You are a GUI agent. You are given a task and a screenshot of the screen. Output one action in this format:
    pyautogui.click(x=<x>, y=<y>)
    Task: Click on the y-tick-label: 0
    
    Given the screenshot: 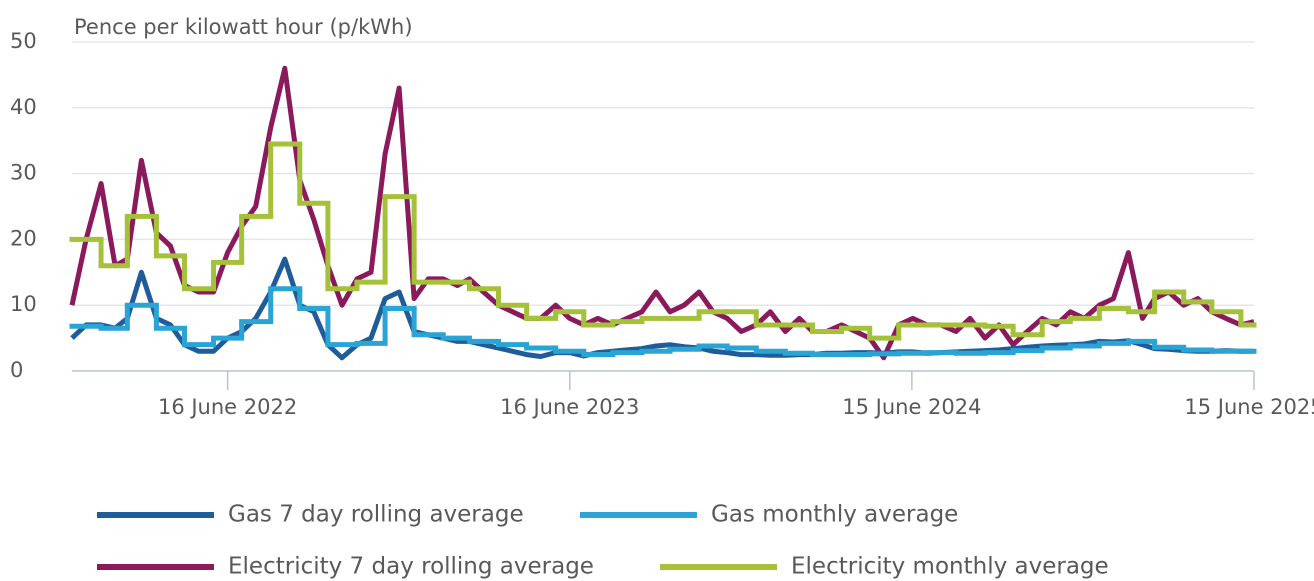 What is the action you would take?
    pyautogui.click(x=16, y=370)
    